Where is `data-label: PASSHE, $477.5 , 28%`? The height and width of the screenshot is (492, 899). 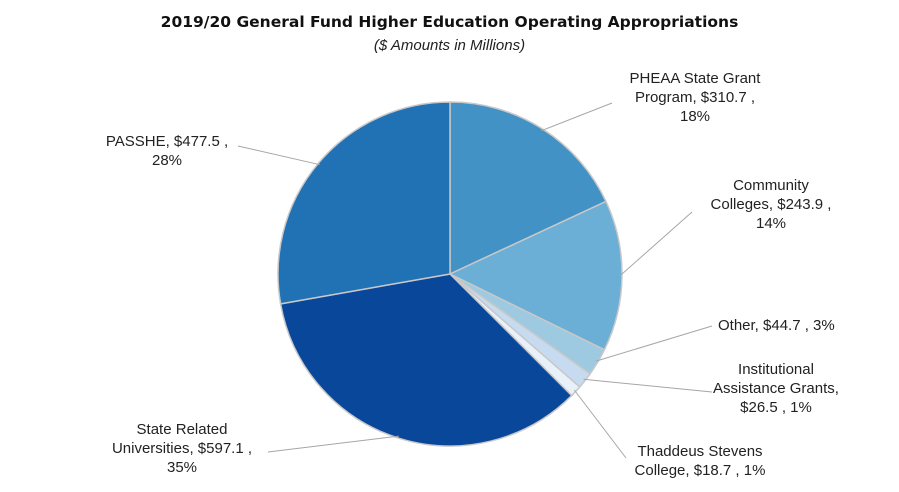 data-label: PASSHE, $477.5 , 28% is located at coordinates (167, 151).